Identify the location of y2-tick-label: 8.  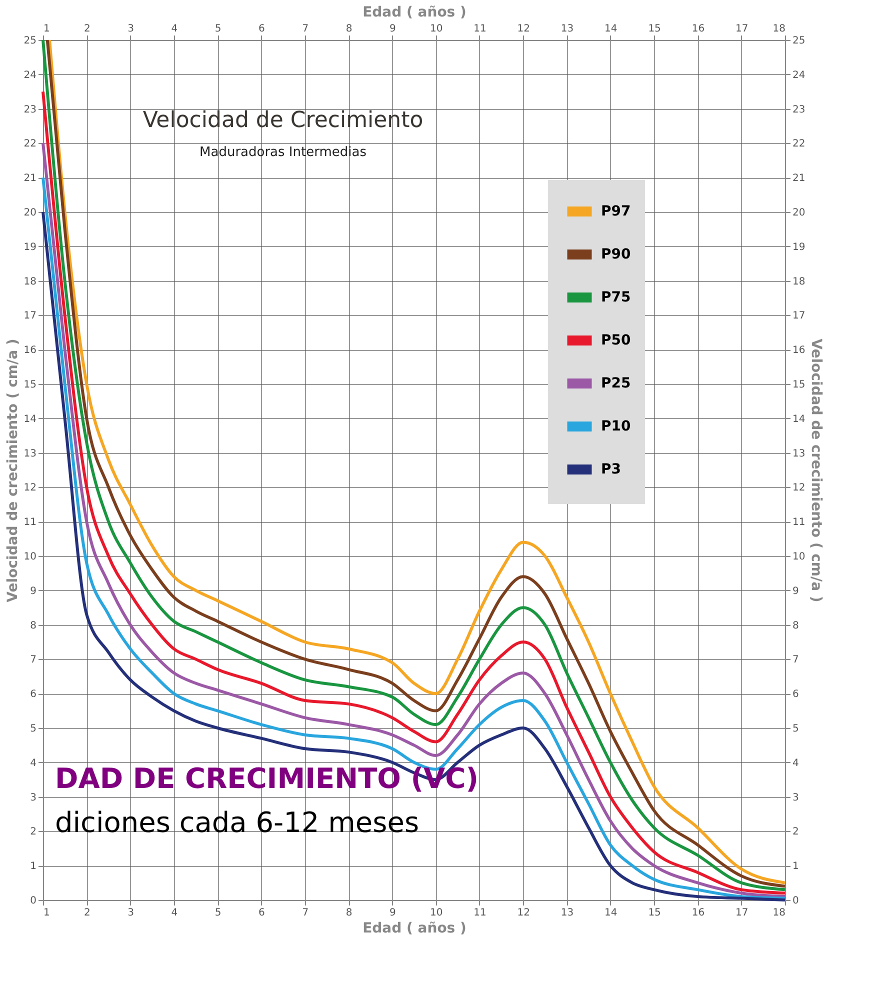
(795, 626).